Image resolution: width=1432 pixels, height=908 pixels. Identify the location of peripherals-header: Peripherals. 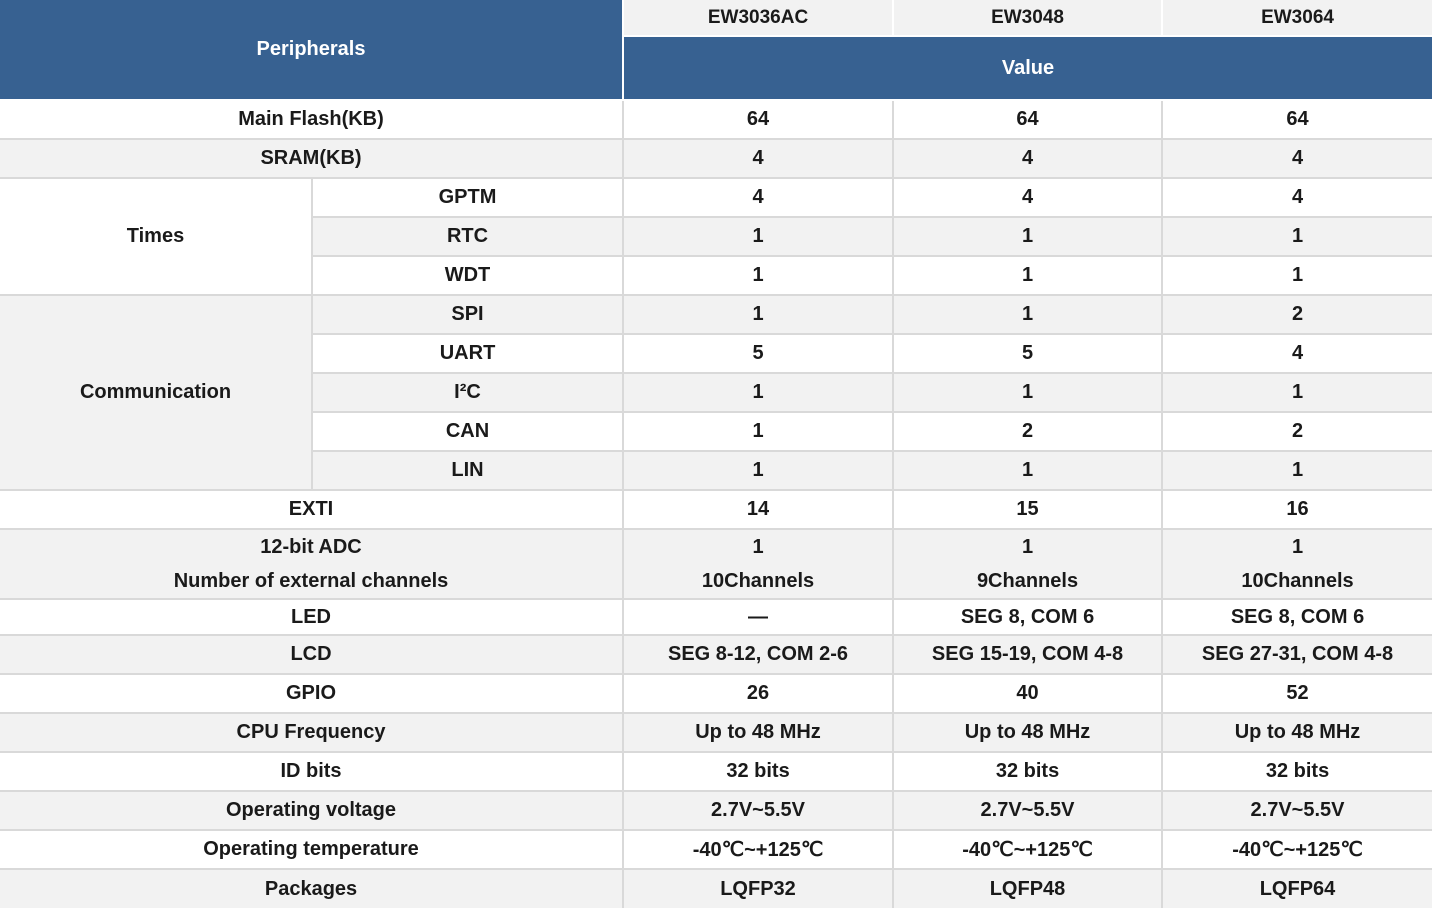
(312, 50).